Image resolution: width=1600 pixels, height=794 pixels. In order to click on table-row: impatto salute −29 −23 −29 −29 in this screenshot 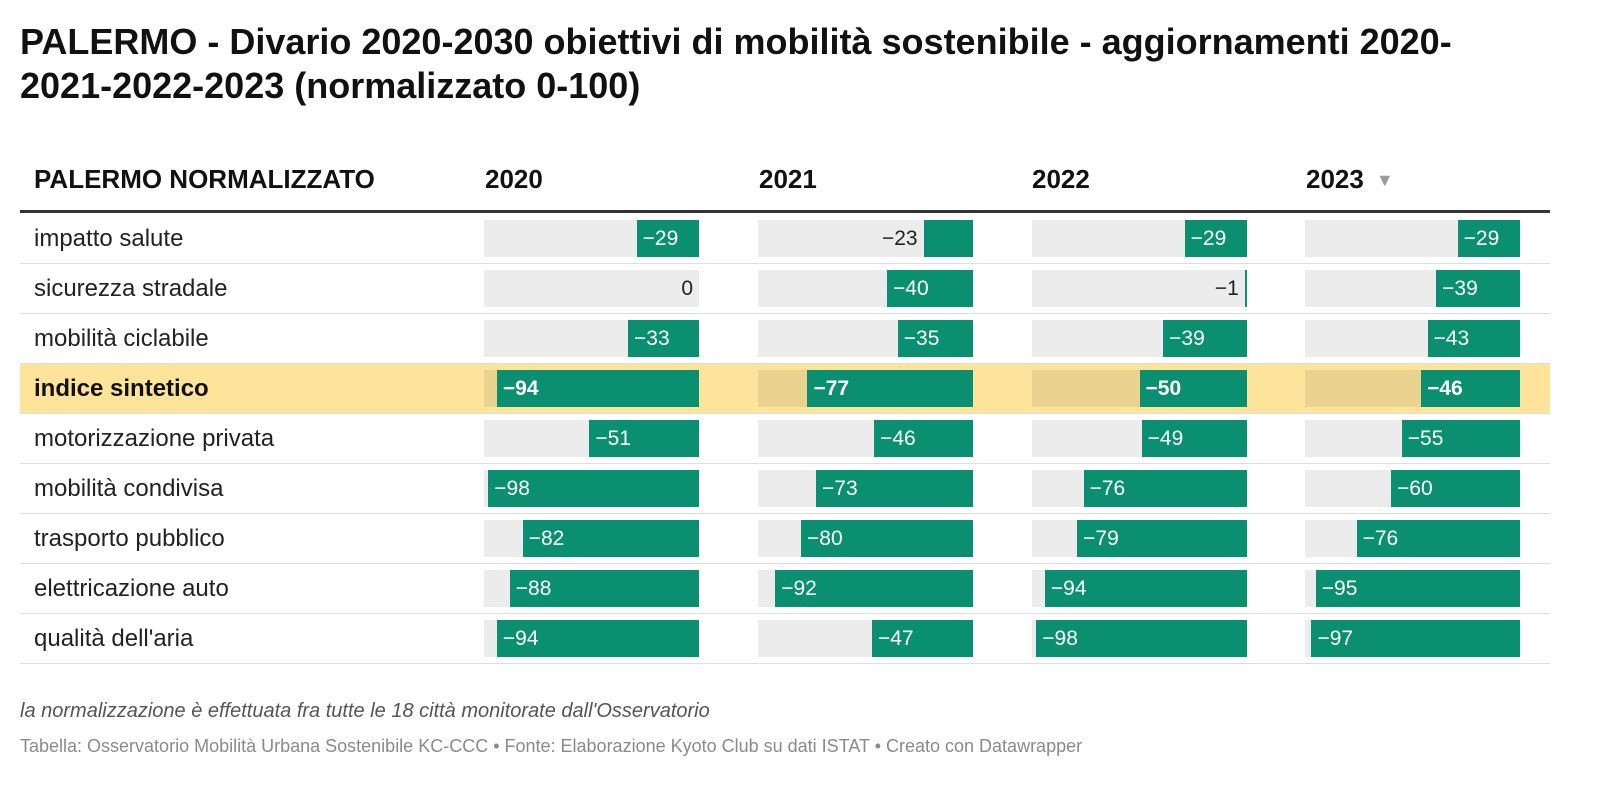, I will do `click(785, 239)`.